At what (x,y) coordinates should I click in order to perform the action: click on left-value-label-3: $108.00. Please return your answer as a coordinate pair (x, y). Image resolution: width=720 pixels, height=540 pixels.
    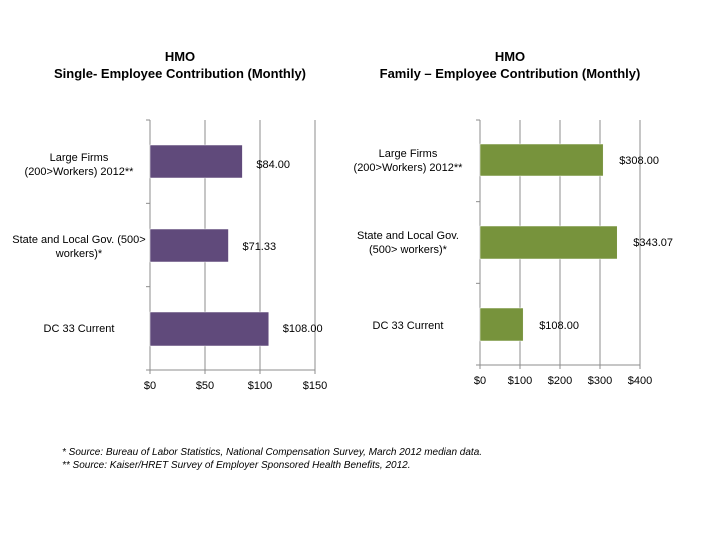
    Looking at the image, I should click on (303, 329).